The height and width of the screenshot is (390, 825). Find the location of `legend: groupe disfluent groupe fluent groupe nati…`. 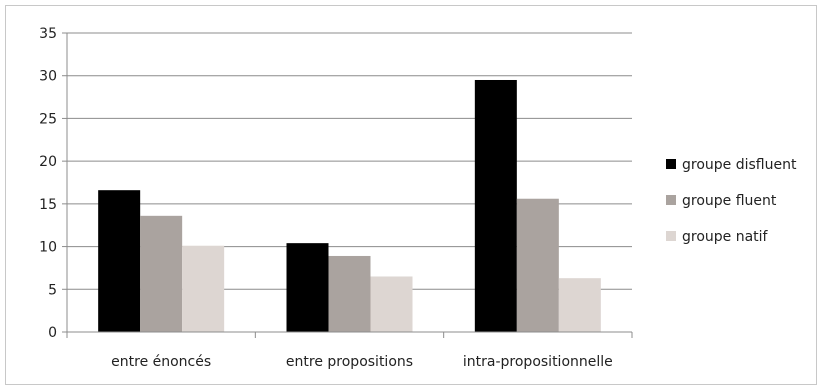

legend: groupe disfluent groupe fluent groupe nati… is located at coordinates (731, 201).